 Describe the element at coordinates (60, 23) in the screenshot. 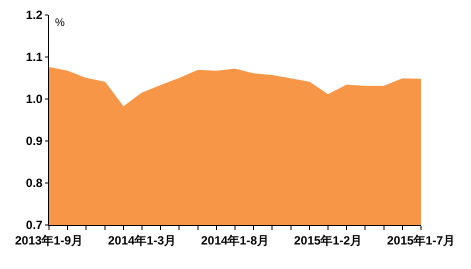

I see `y-axis-title: %` at that location.